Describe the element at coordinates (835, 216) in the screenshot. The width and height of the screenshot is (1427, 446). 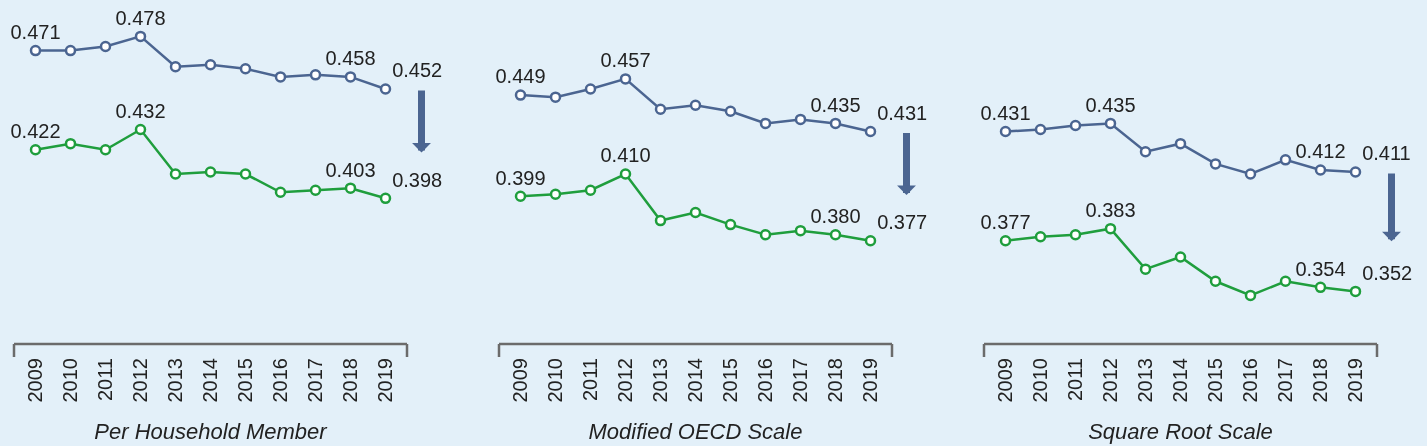
I see `data-label: 0.380` at that location.